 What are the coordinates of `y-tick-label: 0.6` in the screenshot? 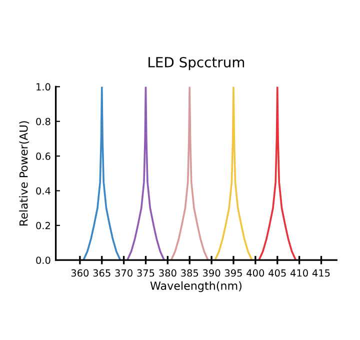 It's located at (43, 156).